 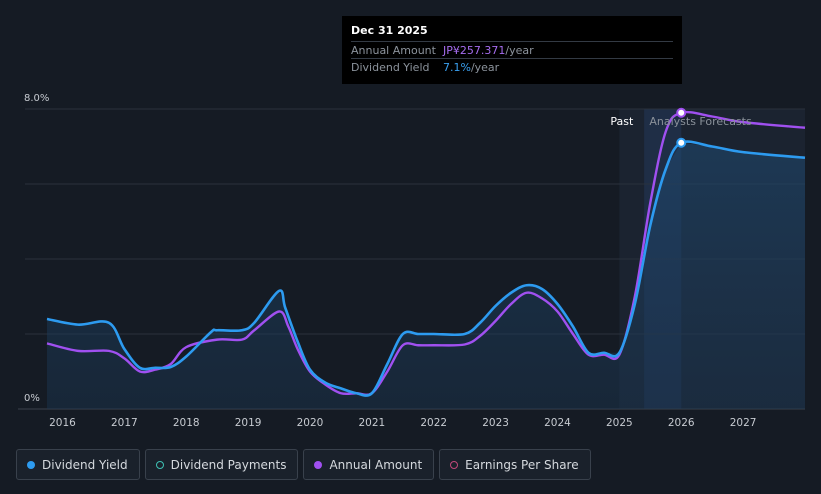 I want to click on legend-dividend-payments: Dividend Payments, so click(x=221, y=464).